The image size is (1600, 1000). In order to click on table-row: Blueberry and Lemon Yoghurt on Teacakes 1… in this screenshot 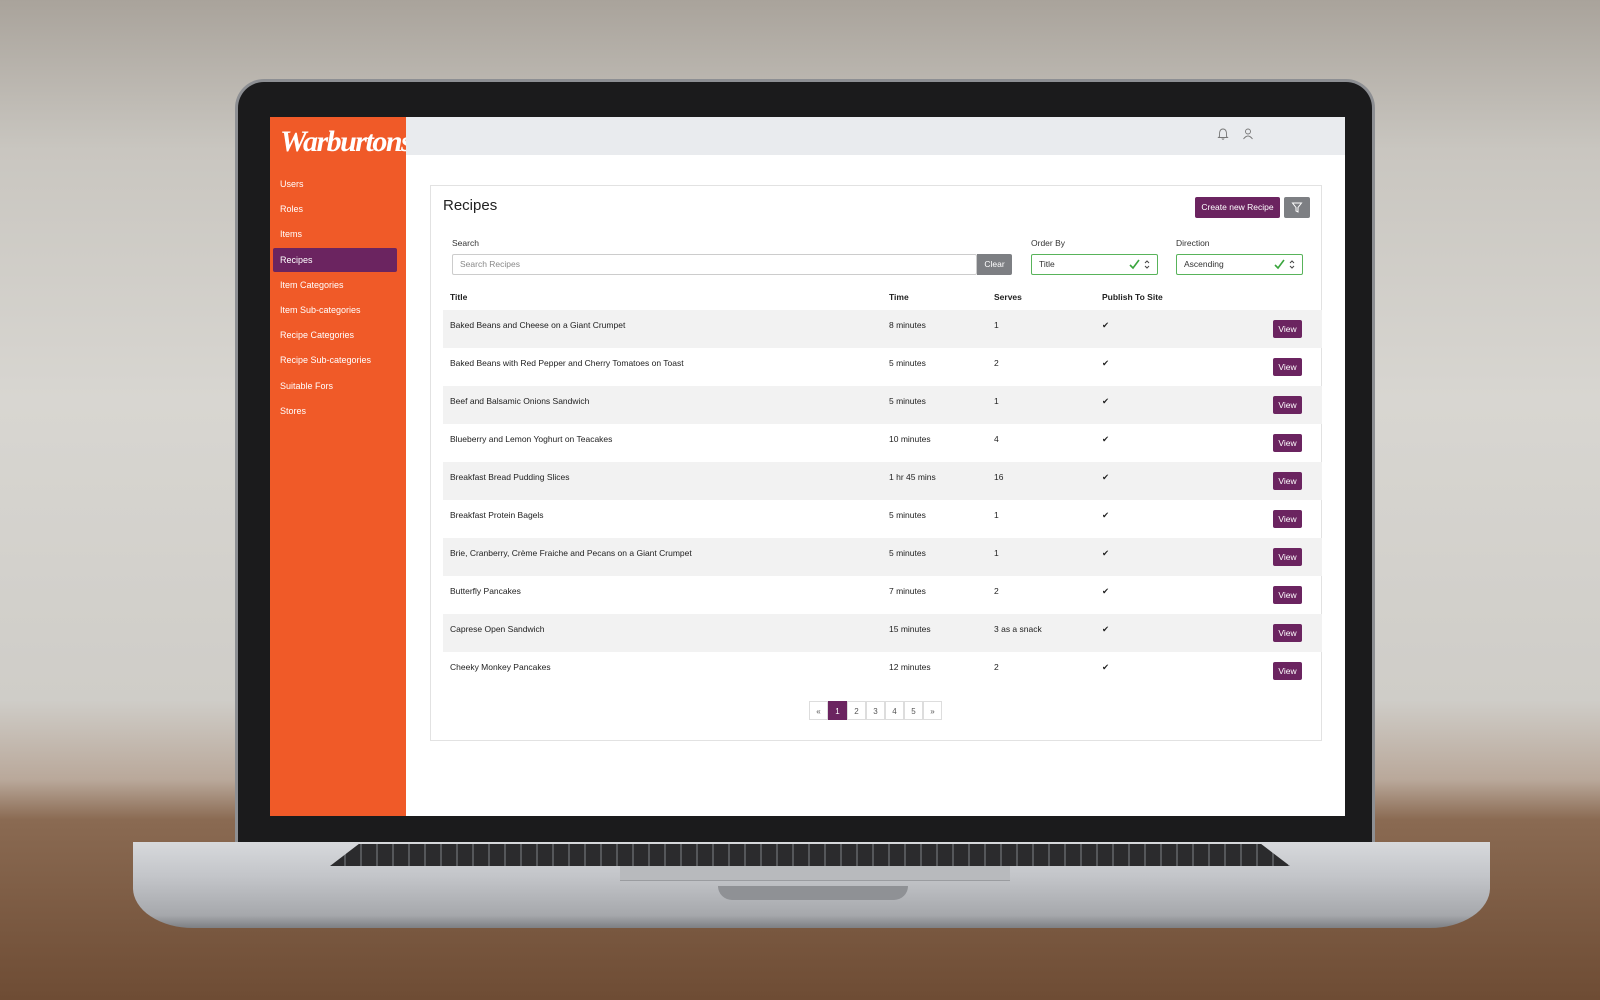, I will do `click(882, 443)`.